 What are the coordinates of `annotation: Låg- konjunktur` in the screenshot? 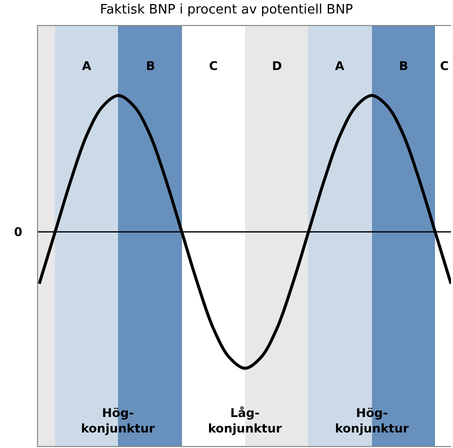 It's located at (245, 421).